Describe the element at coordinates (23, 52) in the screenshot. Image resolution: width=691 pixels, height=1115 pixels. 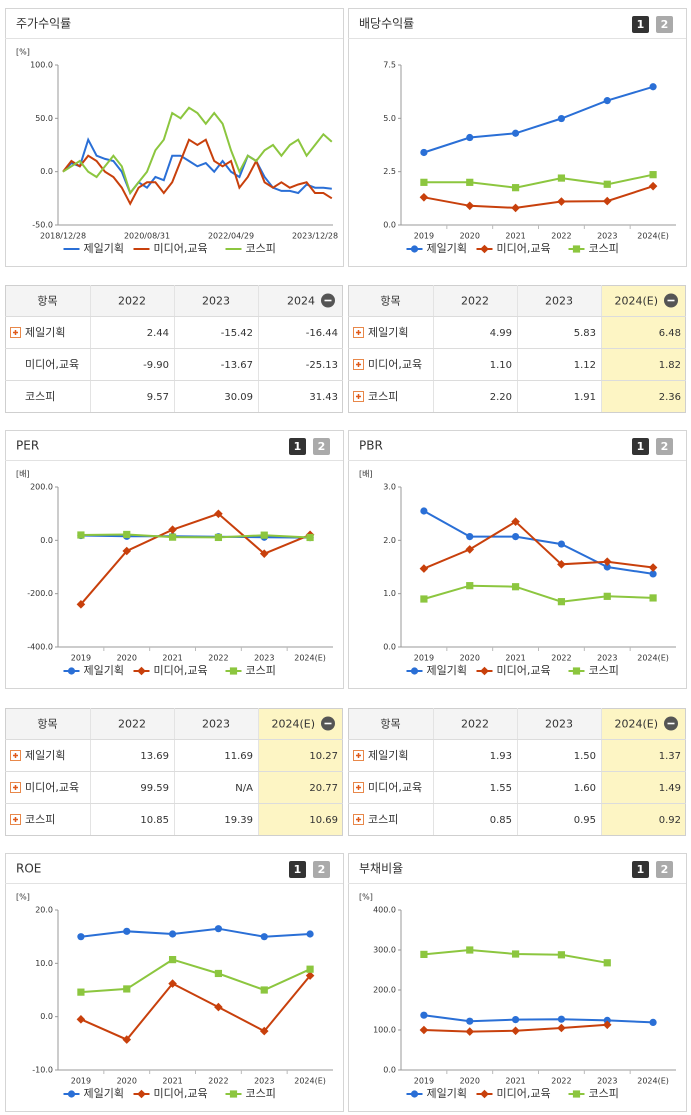
I see `unit-label: [%]` at that location.